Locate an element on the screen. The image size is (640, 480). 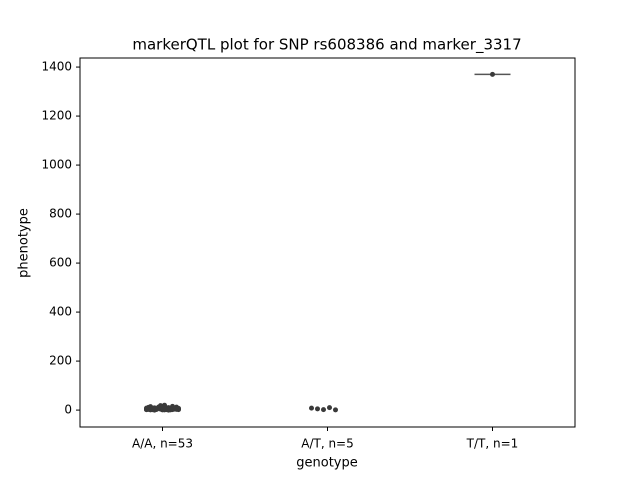
x-tick-label: A/A, n=53 is located at coordinates (162, 444).